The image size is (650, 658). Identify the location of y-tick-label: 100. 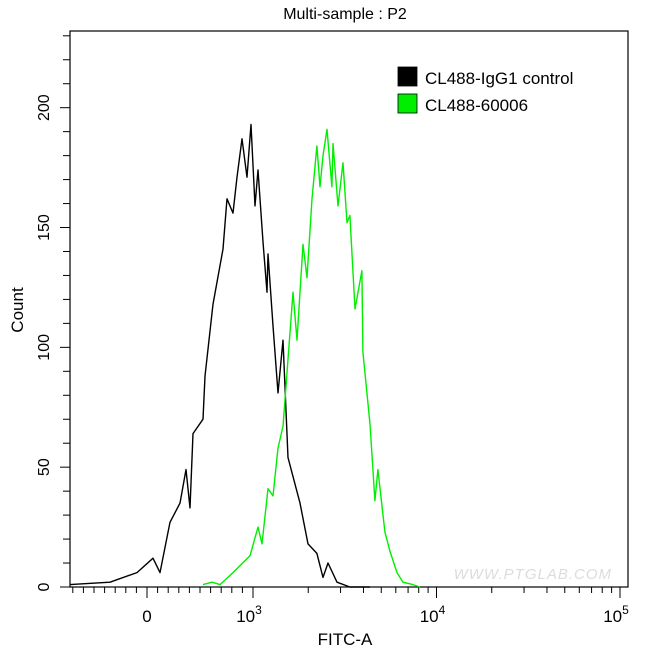
(44, 347).